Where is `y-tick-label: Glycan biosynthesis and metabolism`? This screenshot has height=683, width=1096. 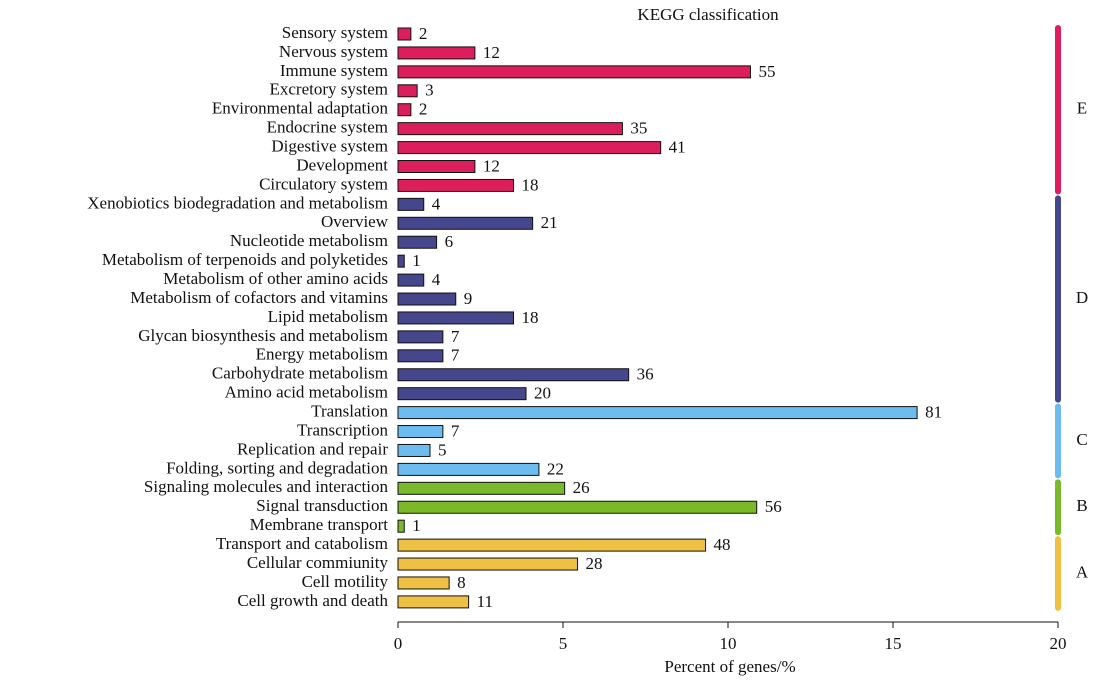 y-tick-label: Glycan biosynthesis and metabolism is located at coordinates (263, 335).